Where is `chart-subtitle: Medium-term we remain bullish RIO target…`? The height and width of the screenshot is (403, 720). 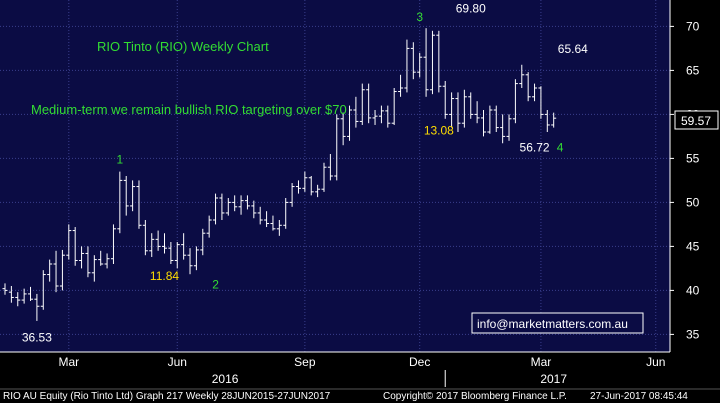 chart-subtitle: Medium-term we remain bullish RIO target… is located at coordinates (189, 109).